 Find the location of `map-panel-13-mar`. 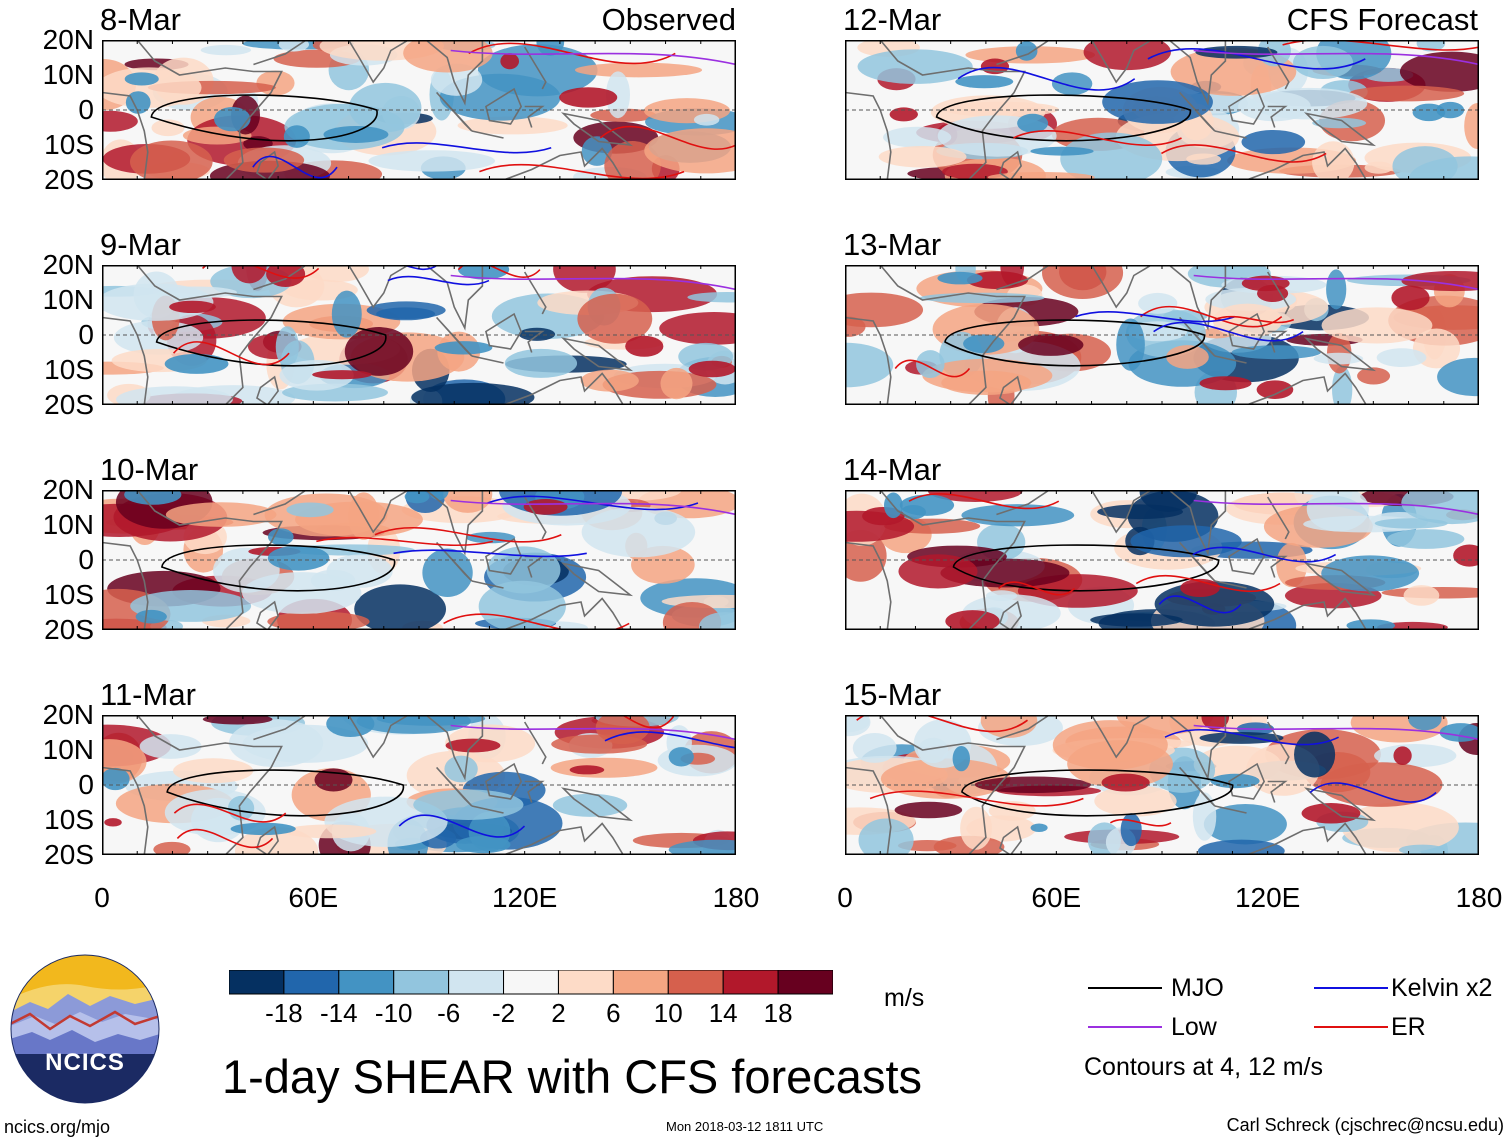

map-panel-13-mar is located at coordinates (1154, 332).